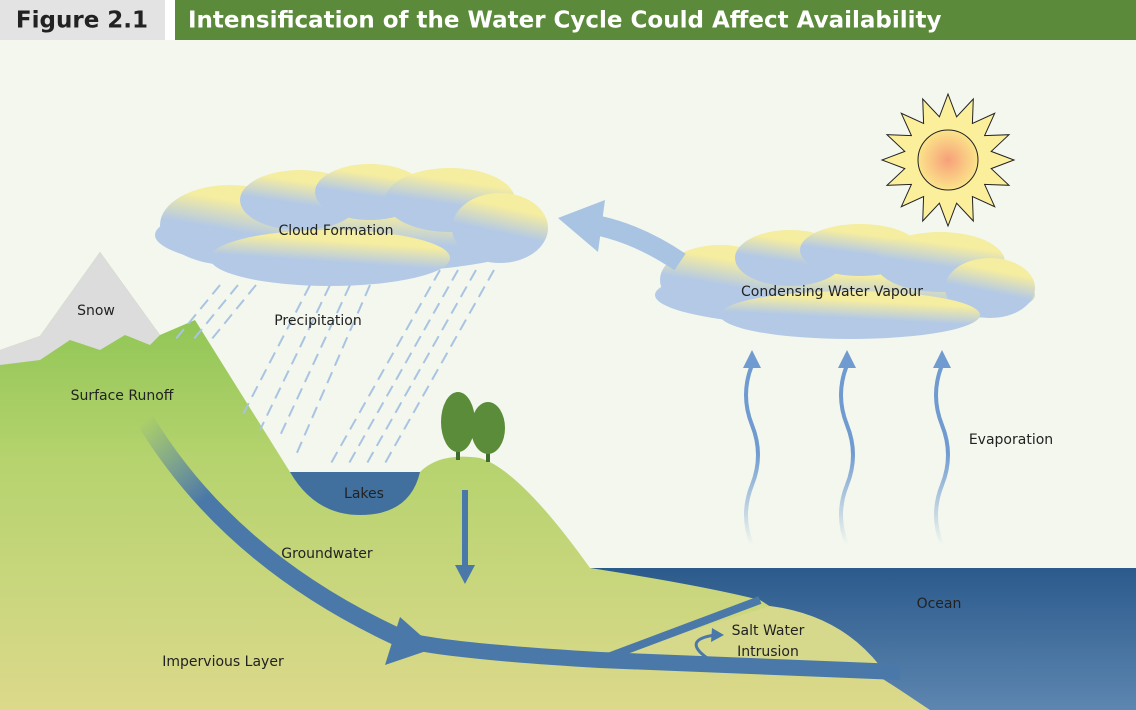 The width and height of the screenshot is (1136, 710). I want to click on figure-box, so click(82, 20).